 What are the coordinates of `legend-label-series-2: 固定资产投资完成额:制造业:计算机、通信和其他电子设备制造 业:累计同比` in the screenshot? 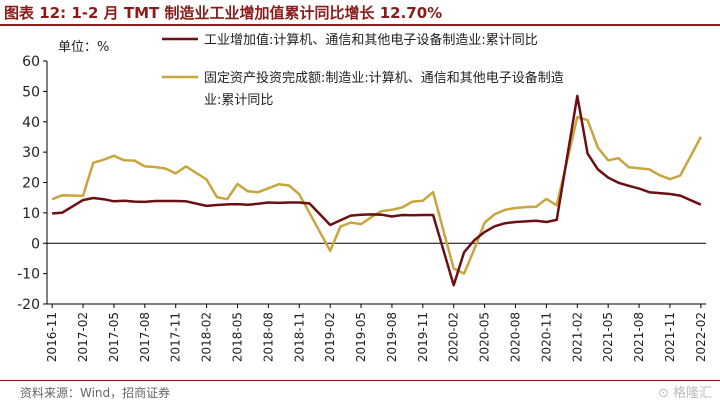 It's located at (386, 89).